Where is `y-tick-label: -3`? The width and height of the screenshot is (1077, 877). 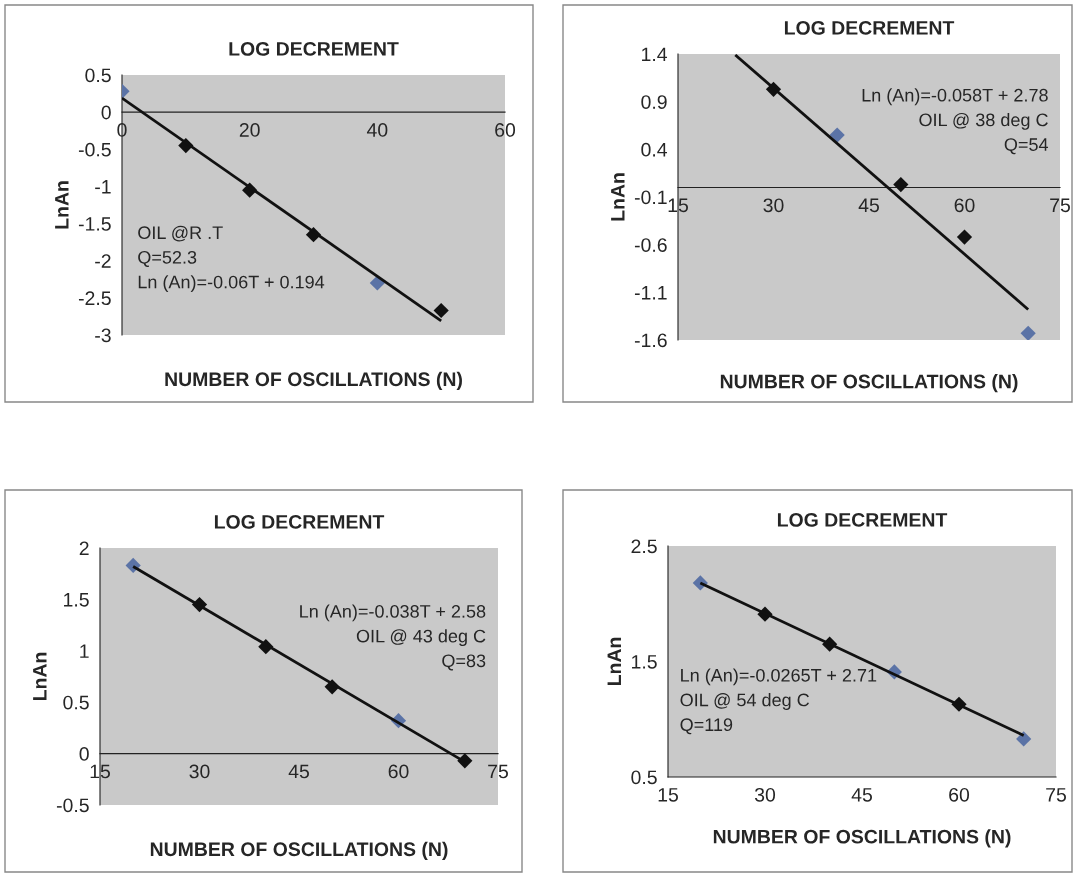 y-tick-label: -3 is located at coordinates (103, 335).